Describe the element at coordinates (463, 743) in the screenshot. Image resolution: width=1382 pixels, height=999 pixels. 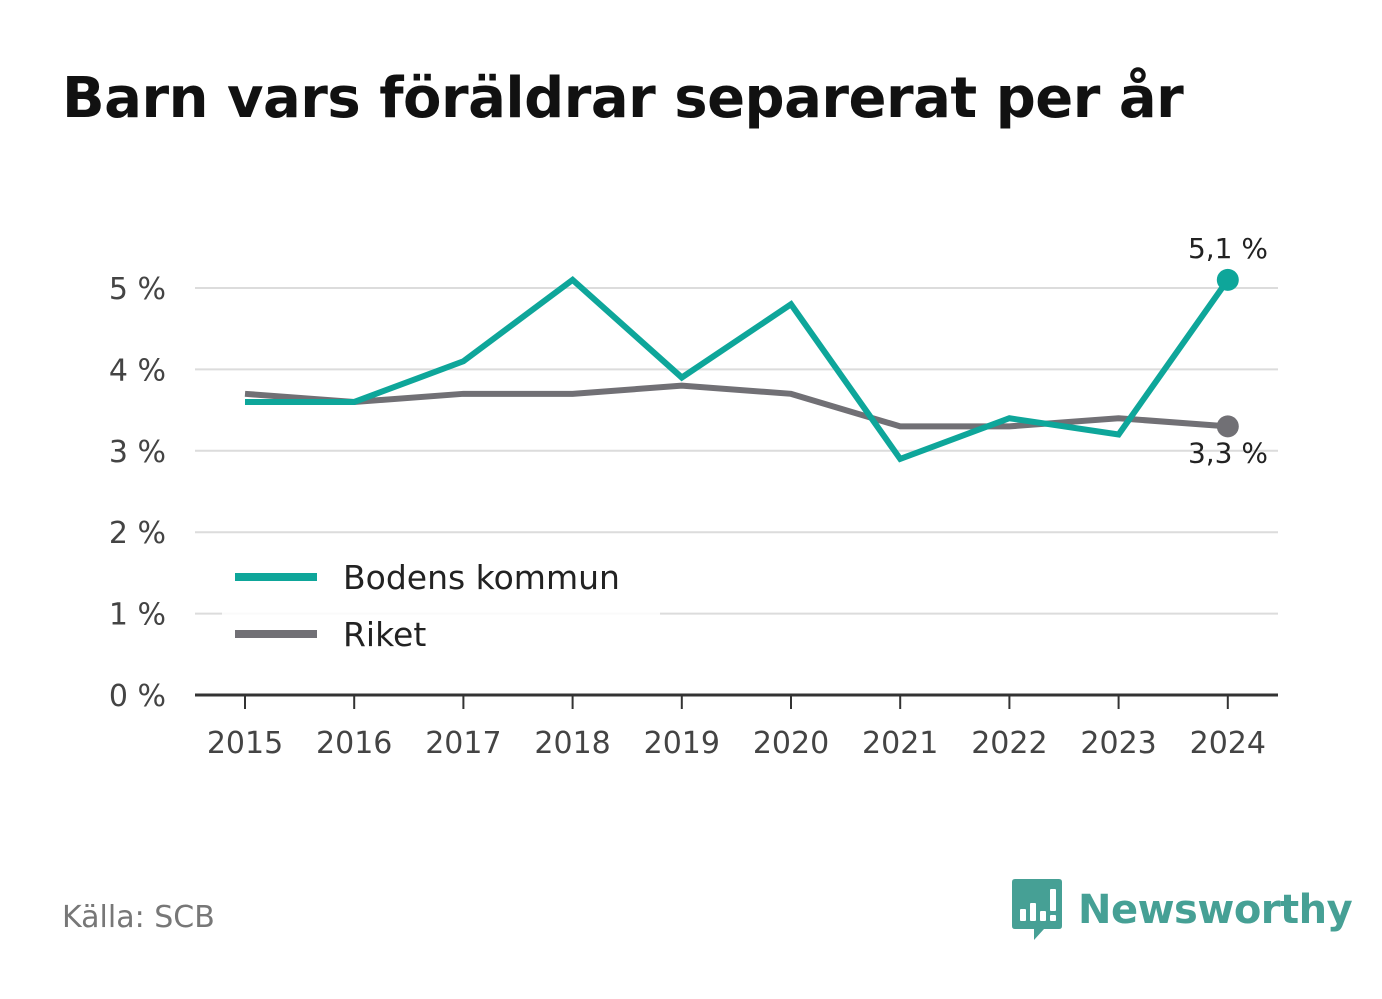
I see `x-tick-label: 2017` at that location.